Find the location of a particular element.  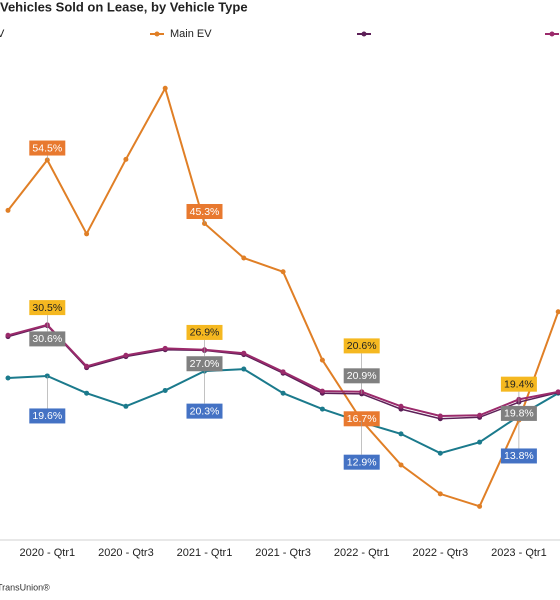

data-label: 16.7% is located at coordinates (361, 419).